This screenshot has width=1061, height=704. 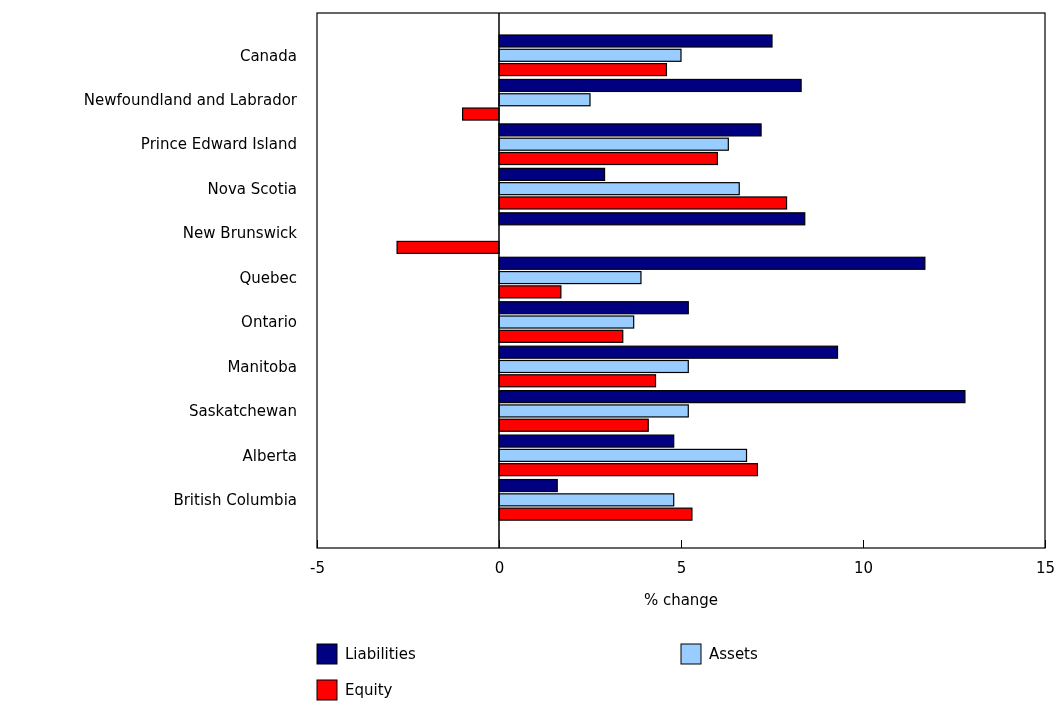 I want to click on x-tick-label: 15, so click(x=1045, y=567).